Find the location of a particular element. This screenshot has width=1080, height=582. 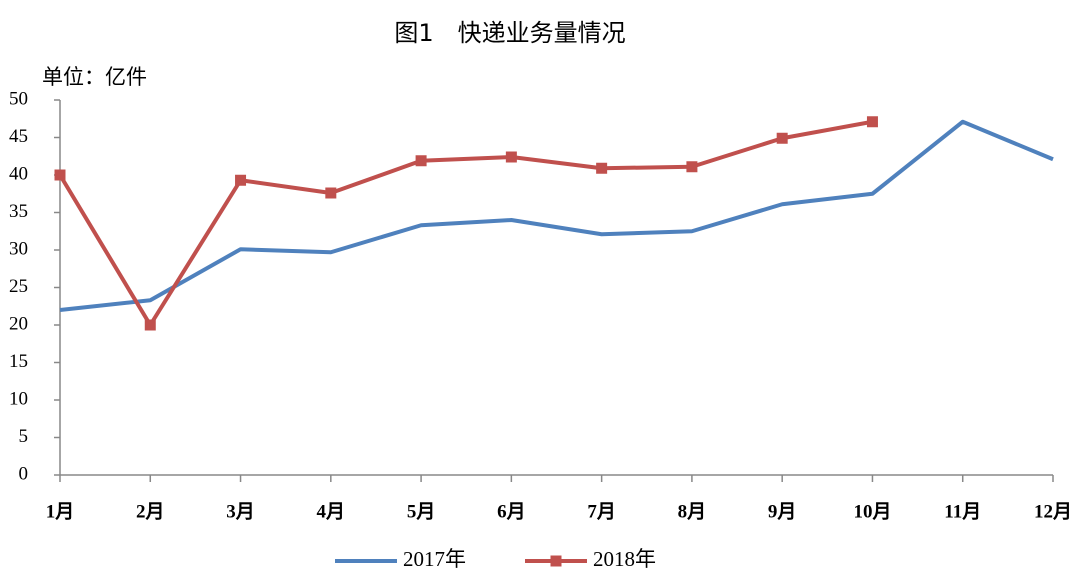

x-tick-label: 1月 is located at coordinates (60, 511).